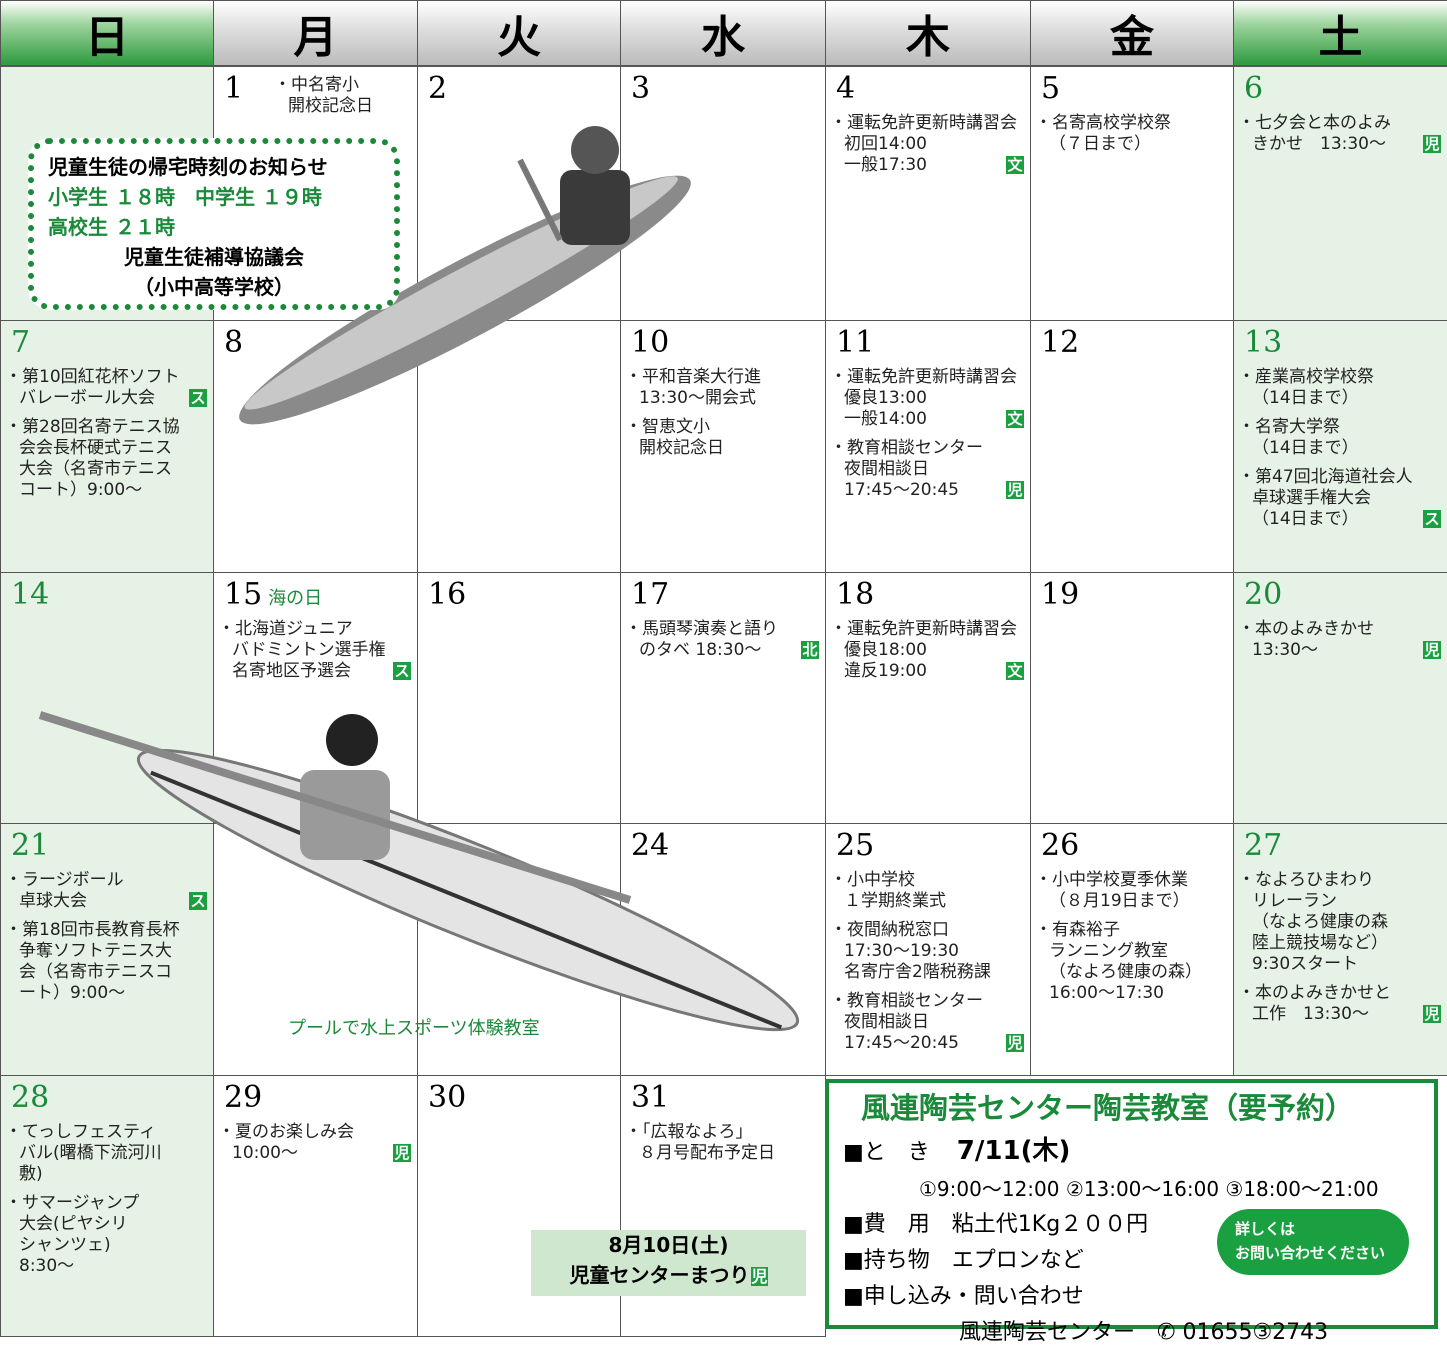 This screenshot has height=1351, width=1447. I want to click on day-number-text: 21, so click(30, 845).